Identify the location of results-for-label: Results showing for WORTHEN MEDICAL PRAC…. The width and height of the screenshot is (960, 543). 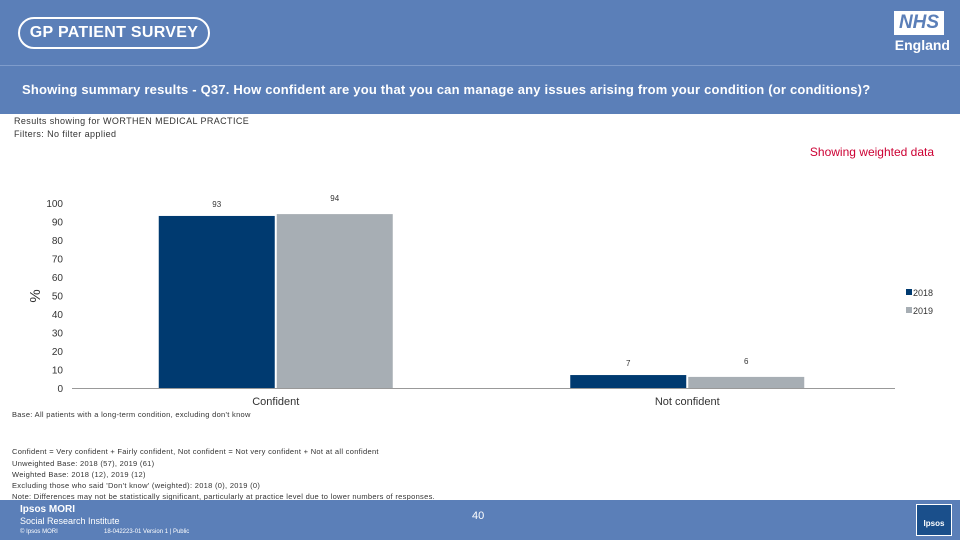
(132, 121).